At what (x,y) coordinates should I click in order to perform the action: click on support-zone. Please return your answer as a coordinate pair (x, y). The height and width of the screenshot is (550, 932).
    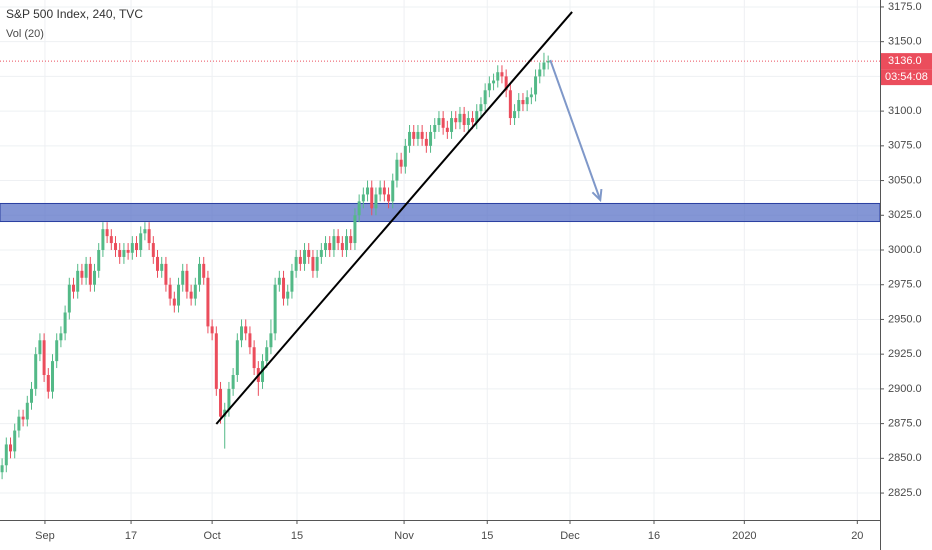
    Looking at the image, I should click on (440, 212).